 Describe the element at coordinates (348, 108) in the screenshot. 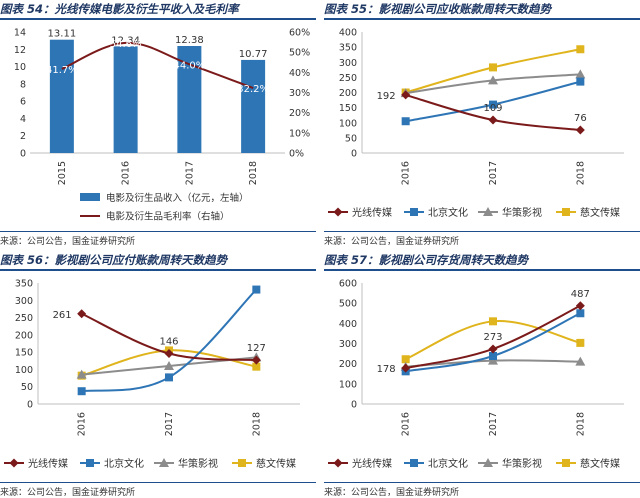

I see `y-tick-label: 150` at that location.